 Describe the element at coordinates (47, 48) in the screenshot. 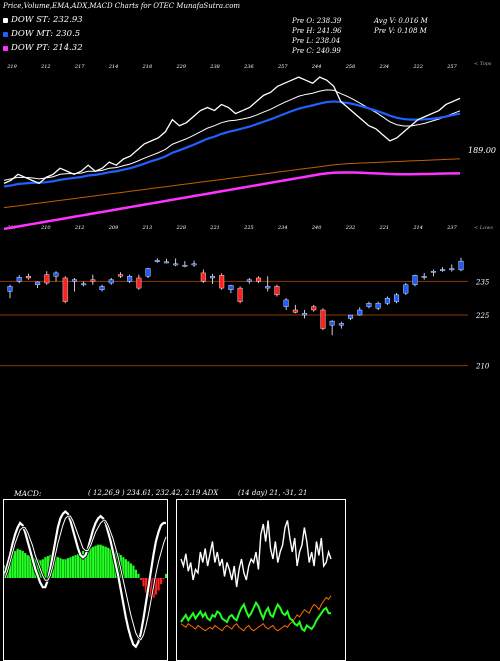

I see `legend-label-pt: DOW PT: 214.32` at that location.